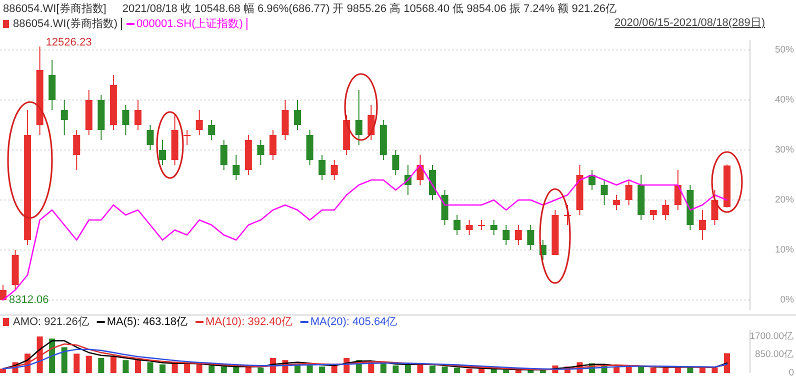 This screenshot has width=796, height=382. Describe the element at coordinates (774, 354) in the screenshot. I see `y-tick-label: 850.00亿` at that location.